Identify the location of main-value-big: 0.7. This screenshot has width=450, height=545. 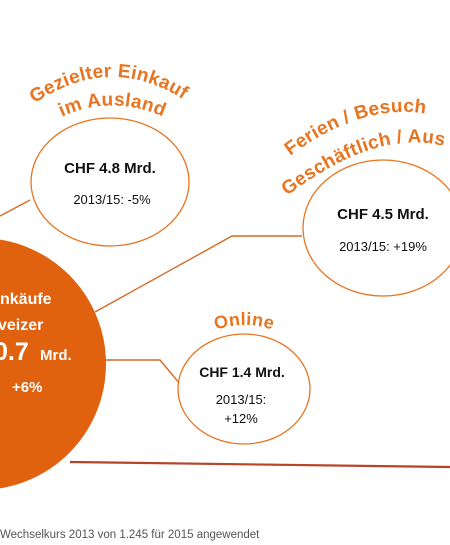
(14, 352).